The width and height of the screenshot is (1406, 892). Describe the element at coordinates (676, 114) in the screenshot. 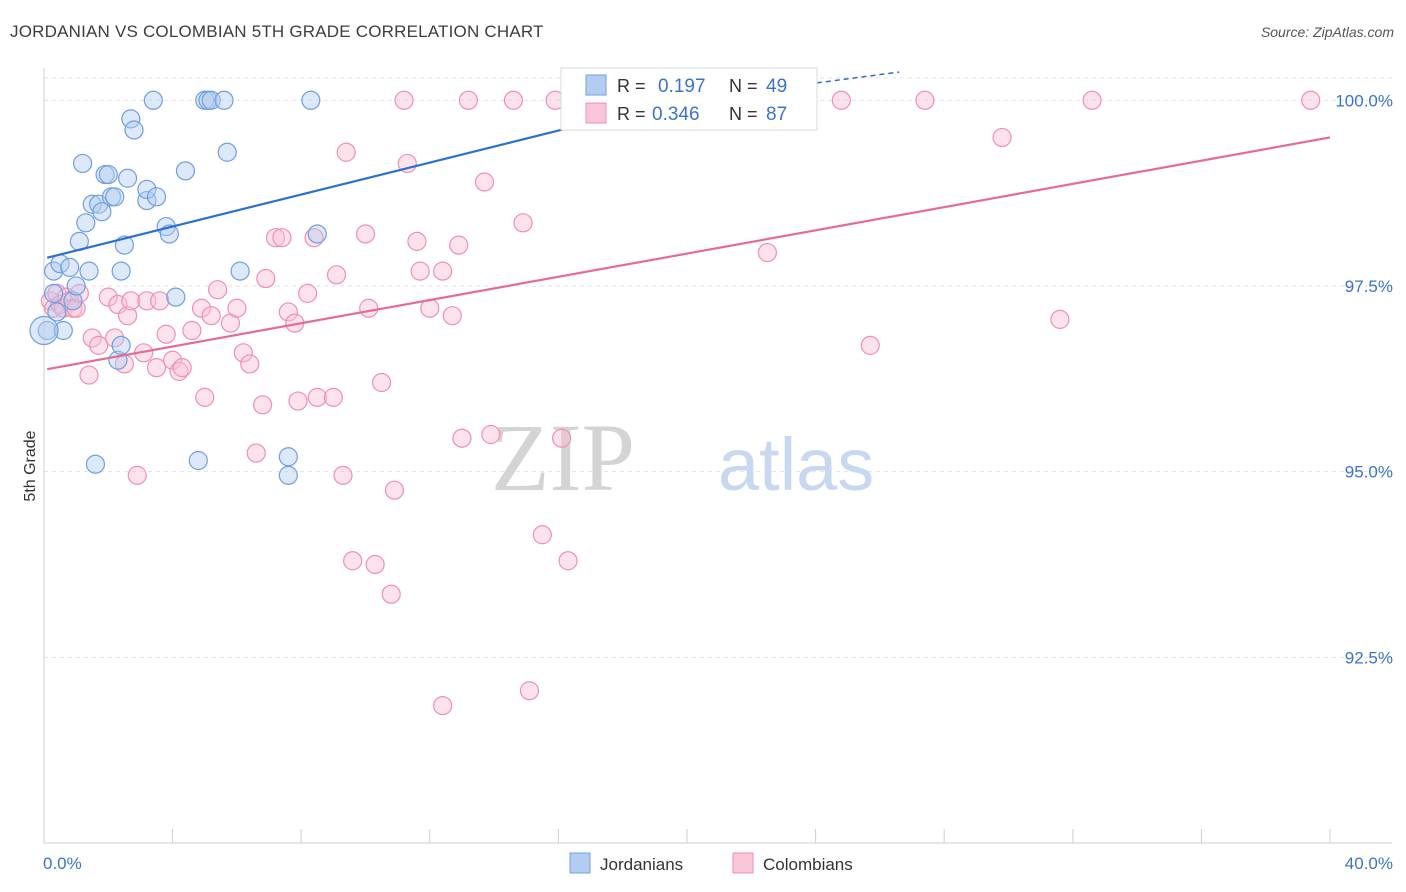

I see `stats-r-value-colombians: 0.346` at that location.